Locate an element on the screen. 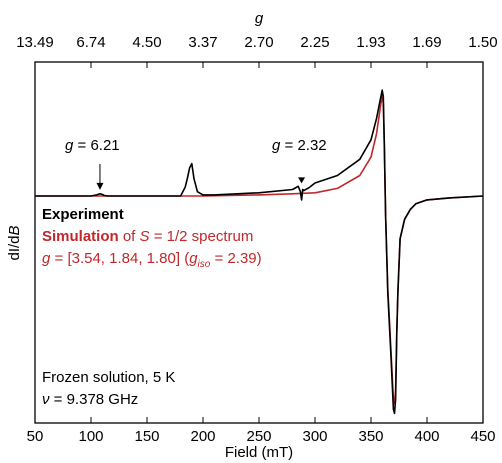 The height and width of the screenshot is (463, 502). legend-simulation-s: S is located at coordinates (145, 236).